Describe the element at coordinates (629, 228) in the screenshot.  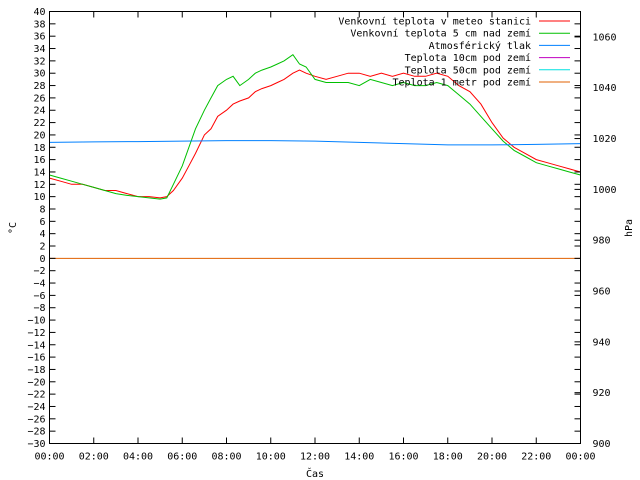
I see `y2-axis-label: hPa` at that location.